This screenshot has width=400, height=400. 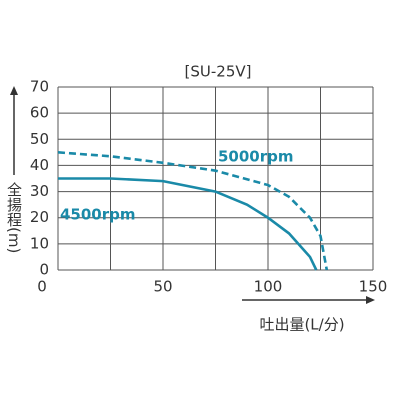 What do you see at coordinates (218, 72) in the screenshot?
I see `chart-title: [SU-25V]` at bounding box center [218, 72].